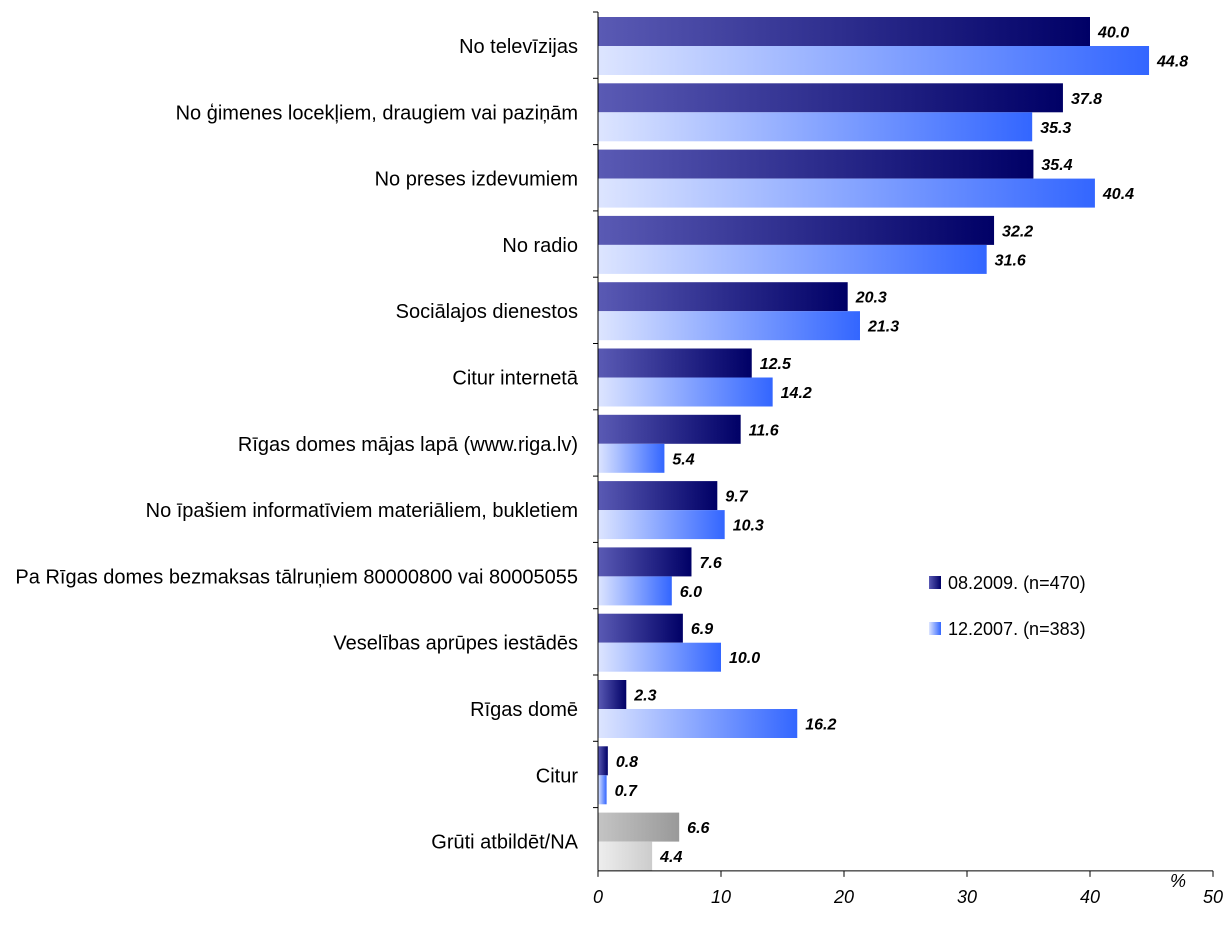  What do you see at coordinates (744, 658) in the screenshot?
I see `value-label-series2-9: 10.0` at bounding box center [744, 658].